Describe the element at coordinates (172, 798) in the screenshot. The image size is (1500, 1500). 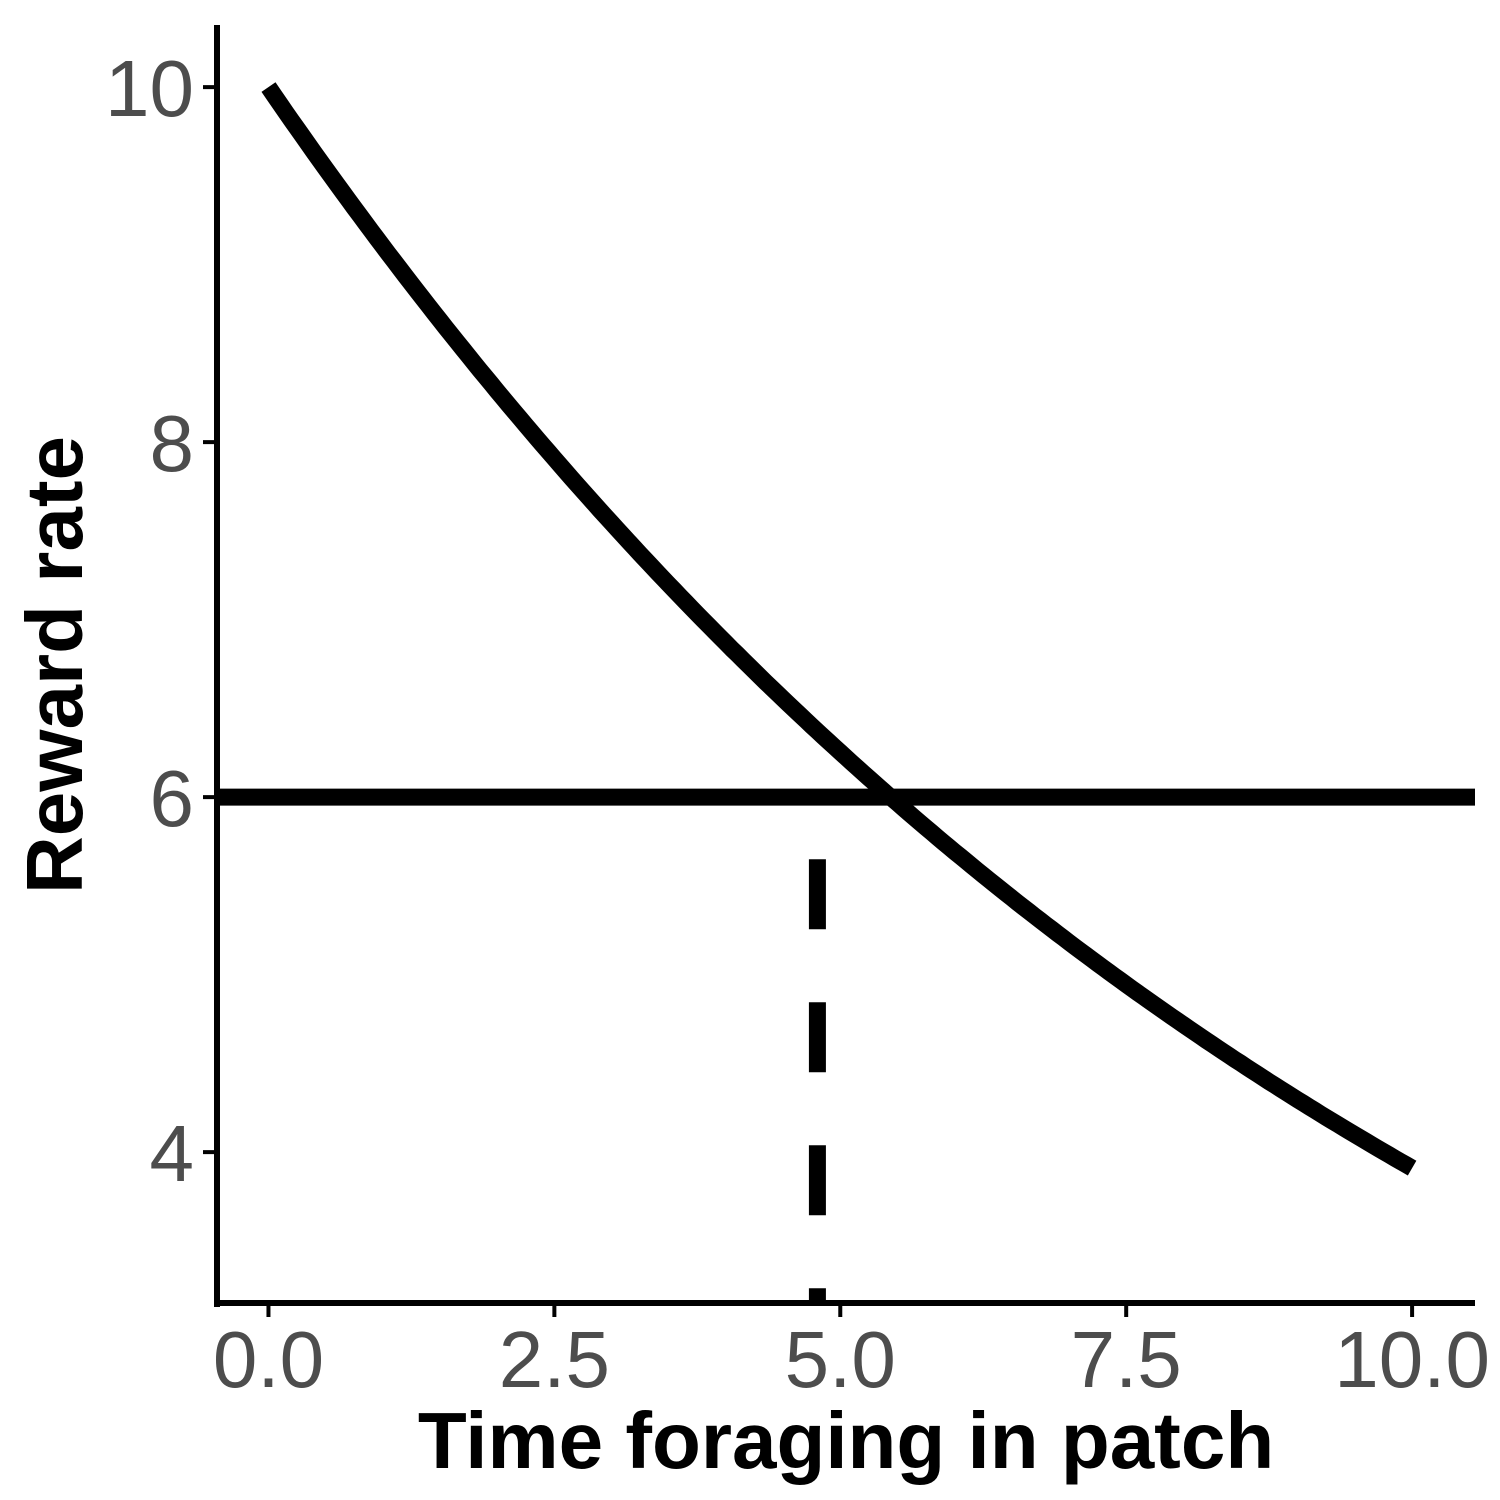
I see `y-tick-label: 6` at that location.